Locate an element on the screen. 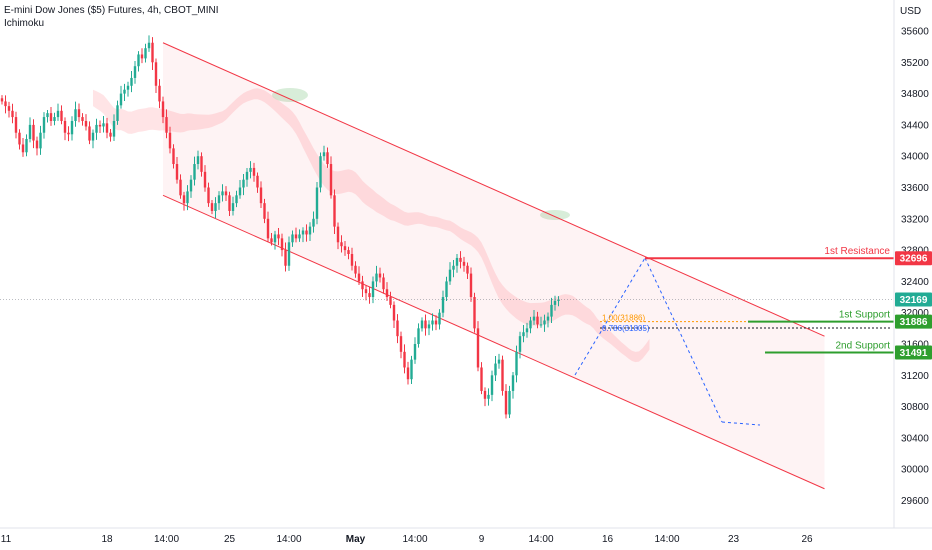 This screenshot has height=550, width=932. y-tick-label: 33200 is located at coordinates (915, 219).